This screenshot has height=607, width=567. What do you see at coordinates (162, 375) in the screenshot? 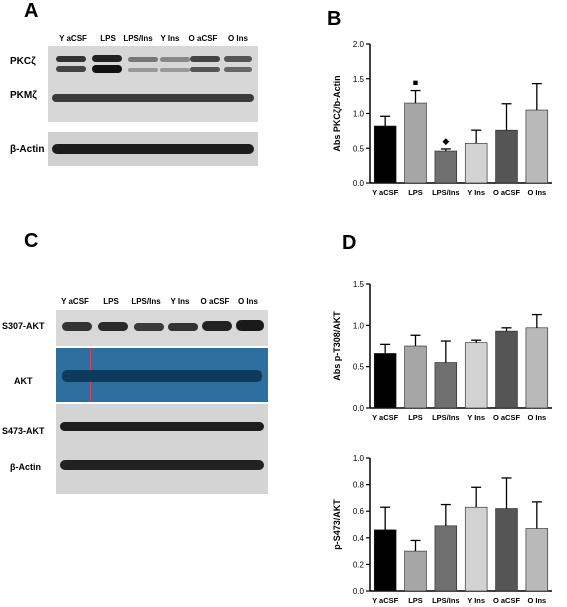
I see `akt-blot` at bounding box center [162, 375].